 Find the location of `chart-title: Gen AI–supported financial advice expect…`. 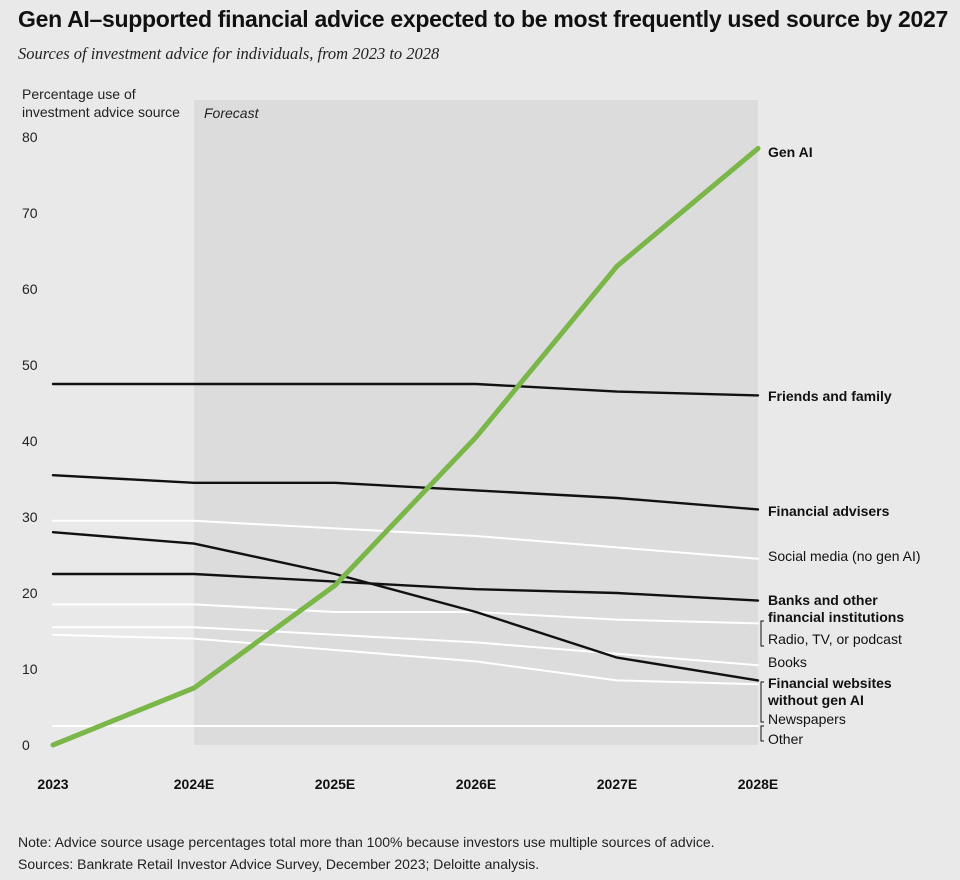

chart-title: Gen AI–supported financial advice expect… is located at coordinates (483, 19).